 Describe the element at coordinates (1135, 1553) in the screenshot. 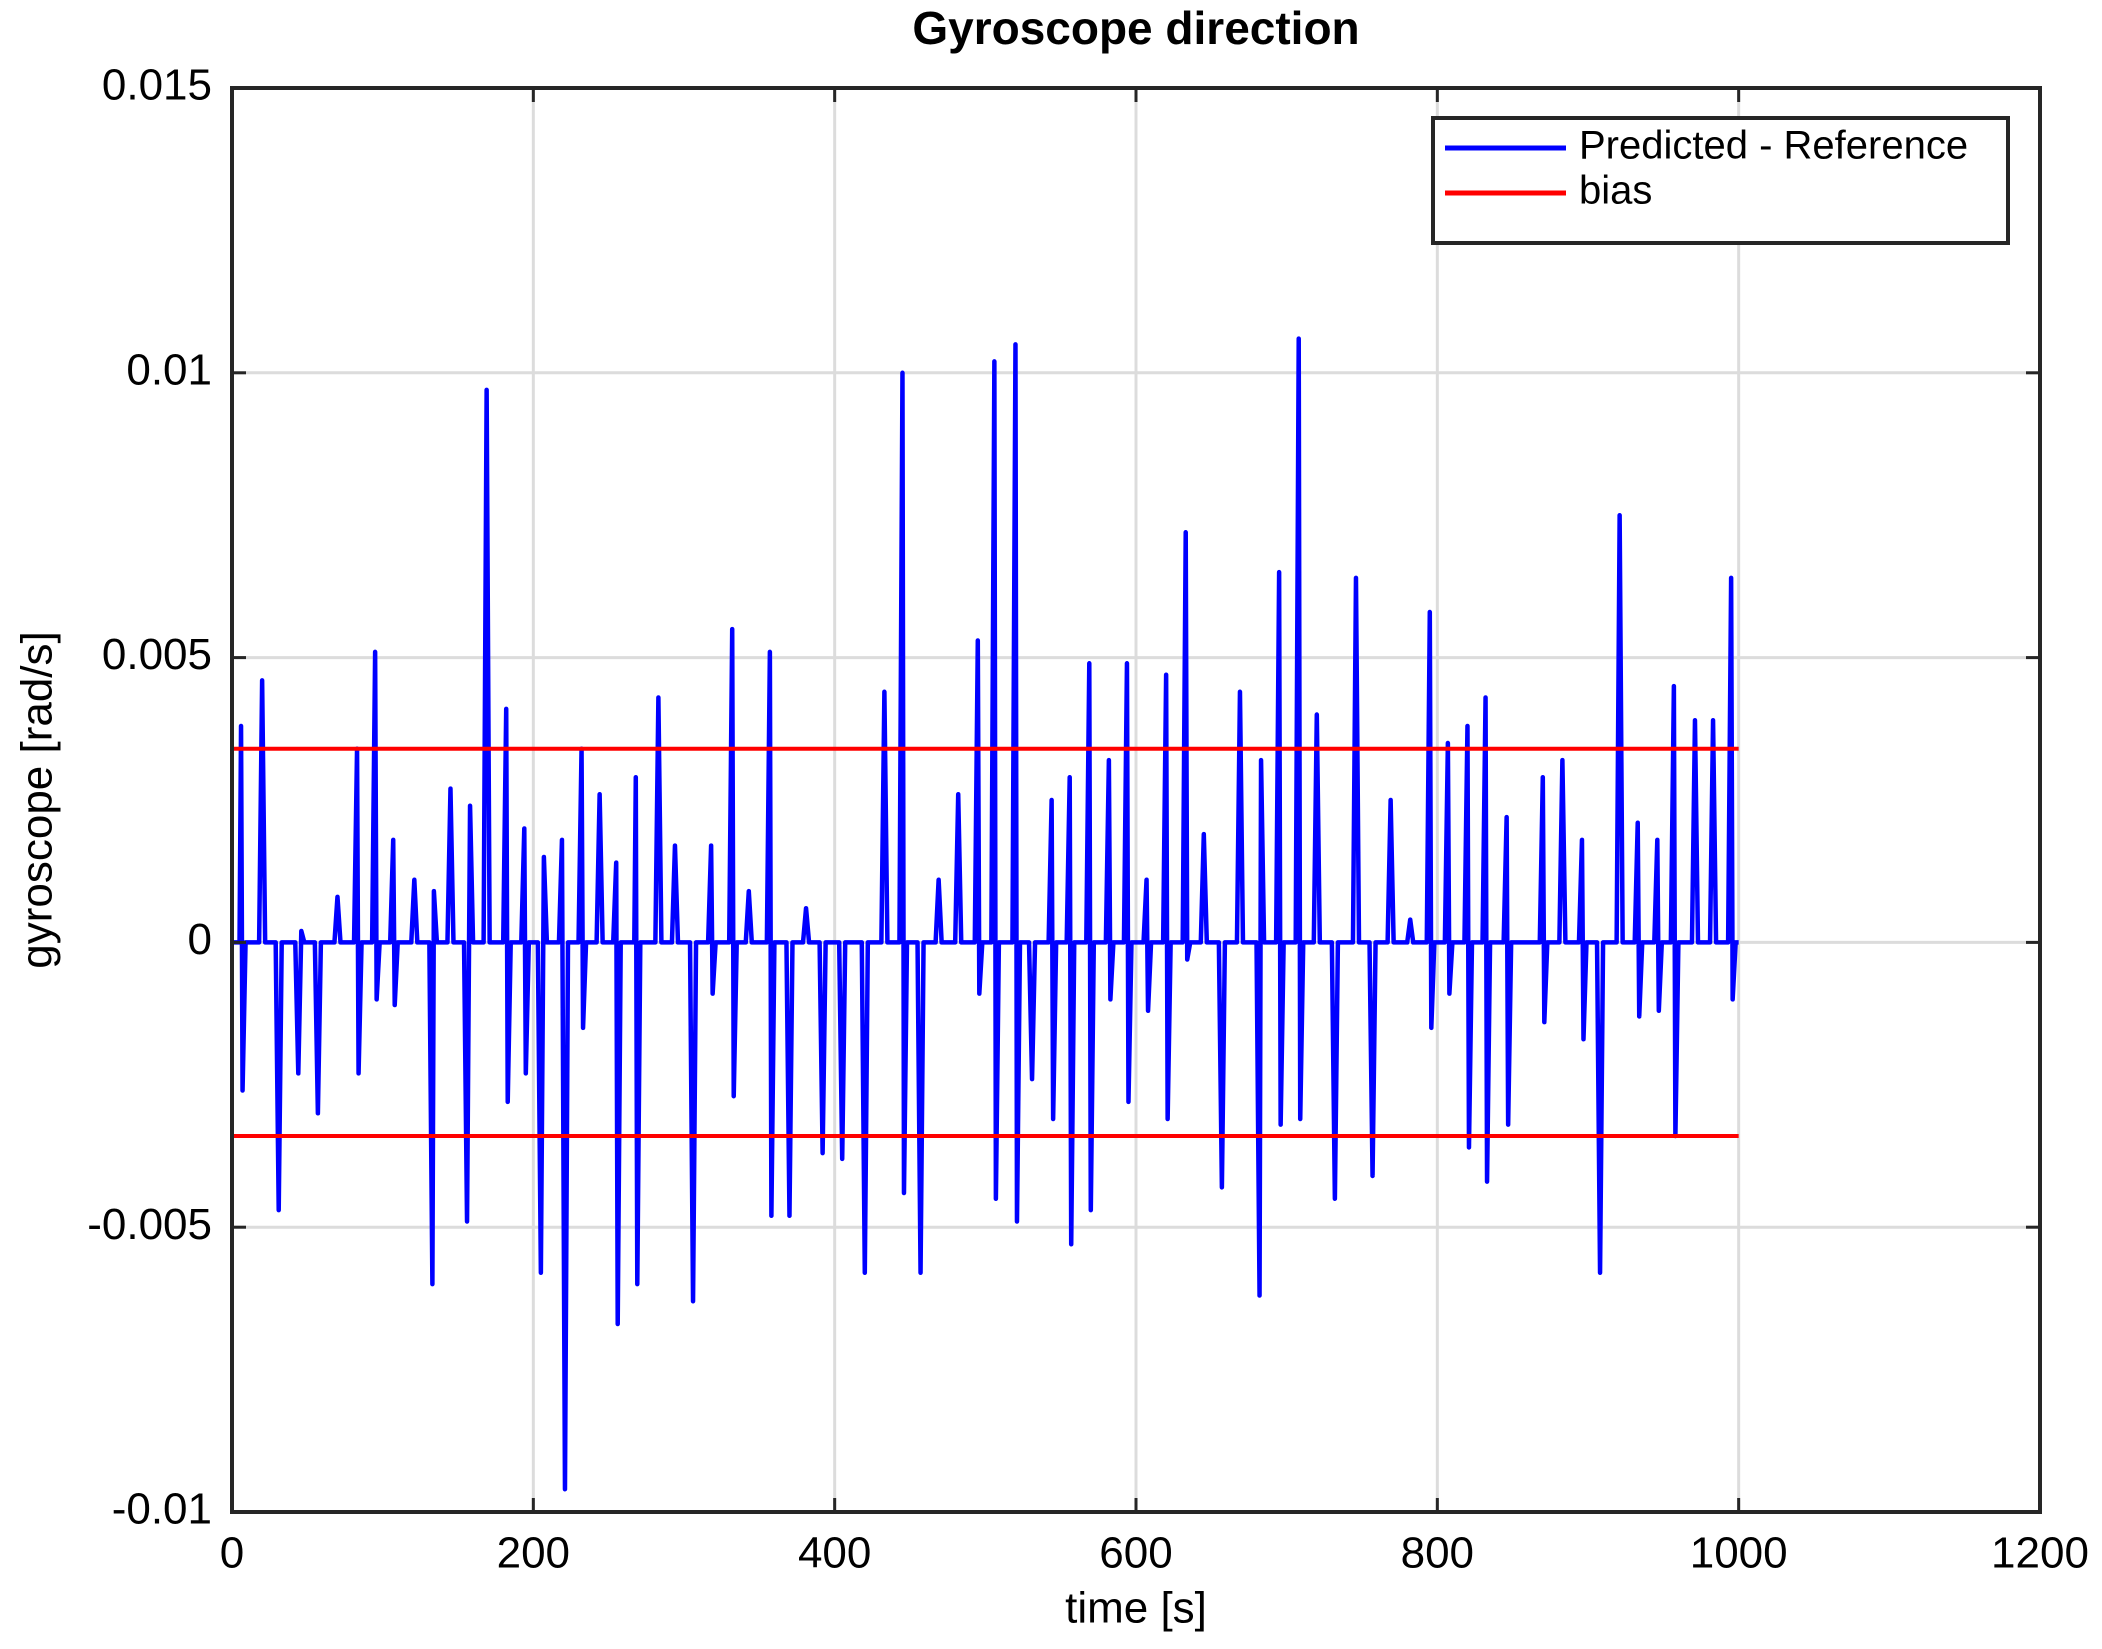

I see `x-tick-label: 600` at that location.